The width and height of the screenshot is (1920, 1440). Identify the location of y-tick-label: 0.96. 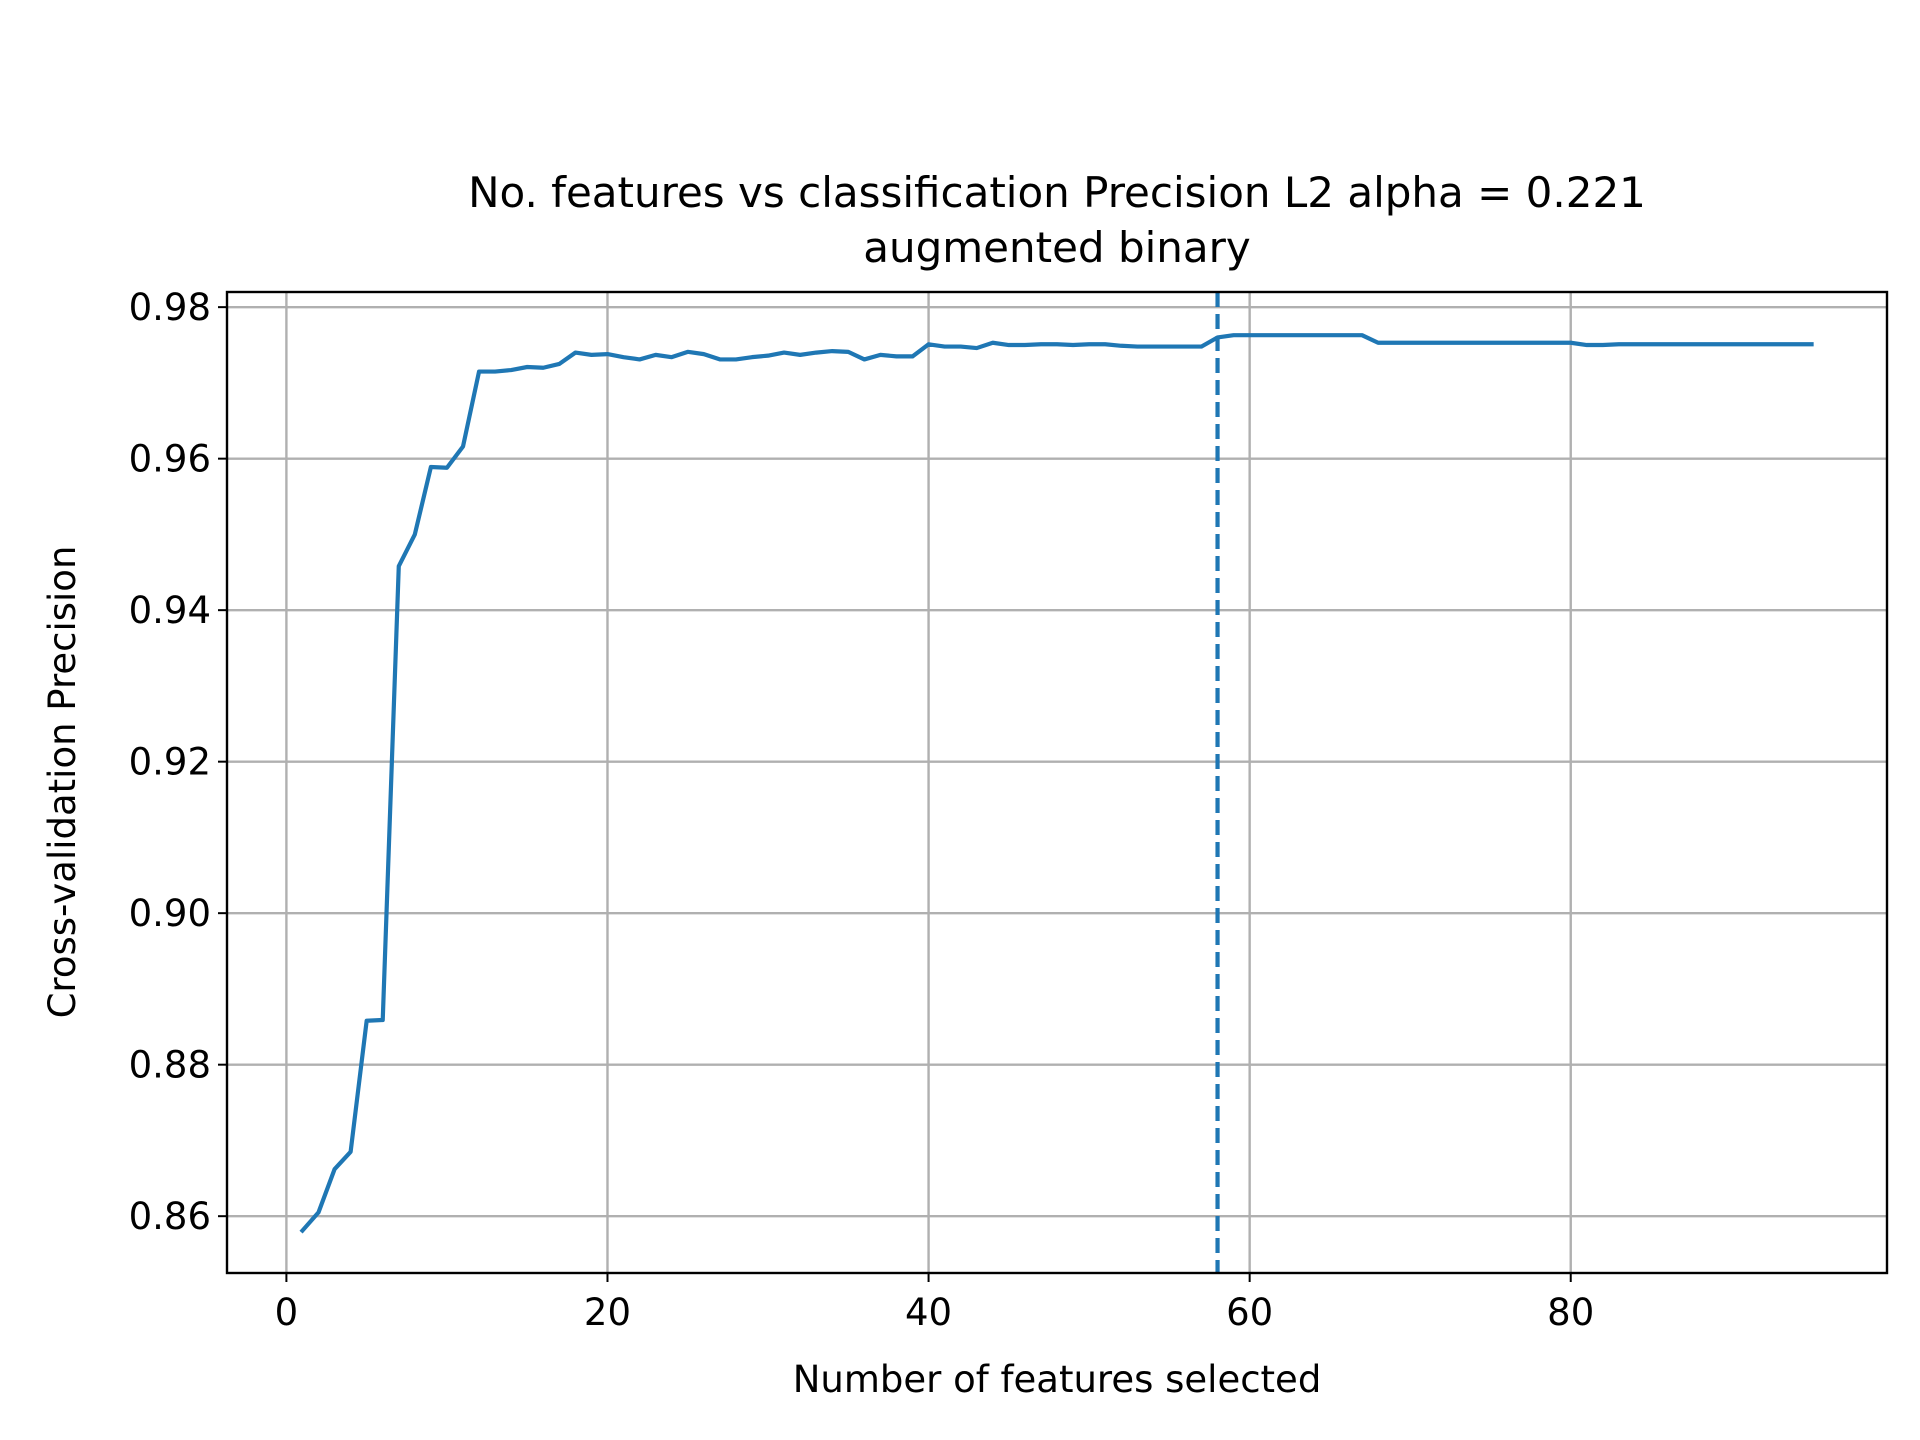
(170, 459).